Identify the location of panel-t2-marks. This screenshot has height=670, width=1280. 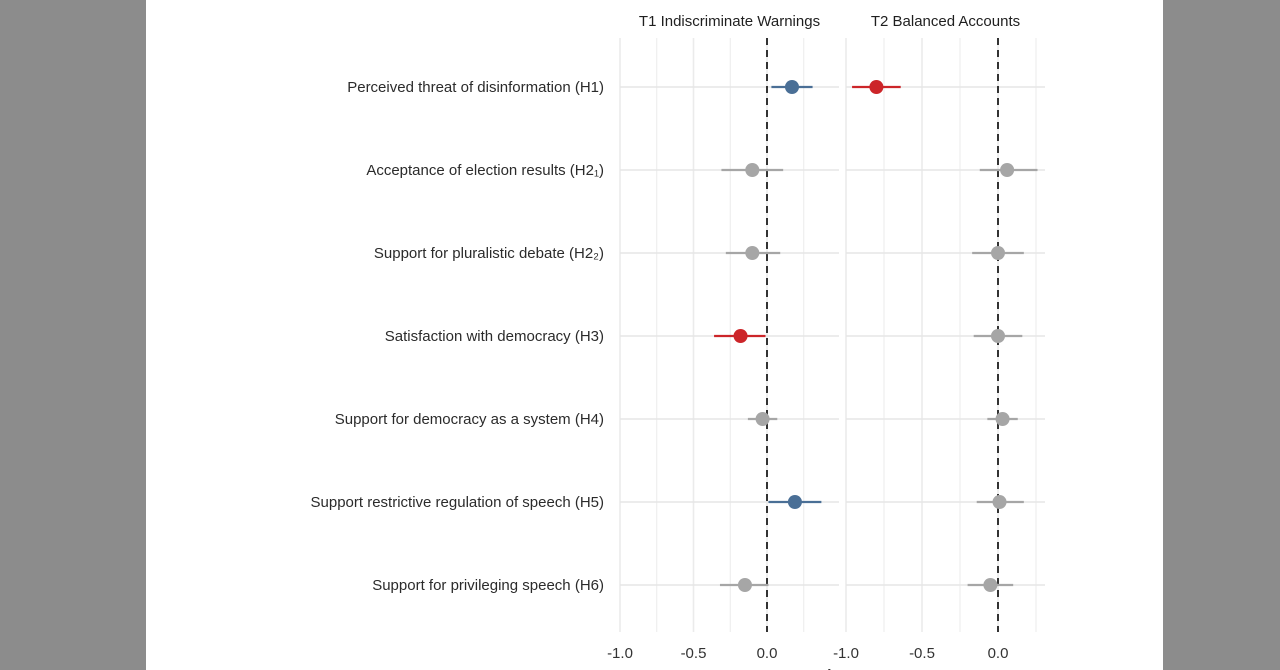
(945, 336).